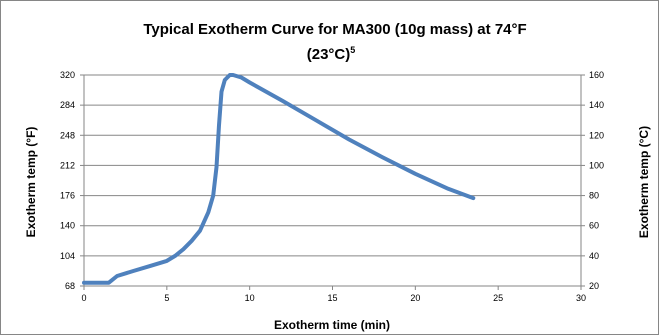 This screenshot has width=659, height=335. What do you see at coordinates (596, 165) in the screenshot?
I see `y2-tick-label-4: 100` at bounding box center [596, 165].